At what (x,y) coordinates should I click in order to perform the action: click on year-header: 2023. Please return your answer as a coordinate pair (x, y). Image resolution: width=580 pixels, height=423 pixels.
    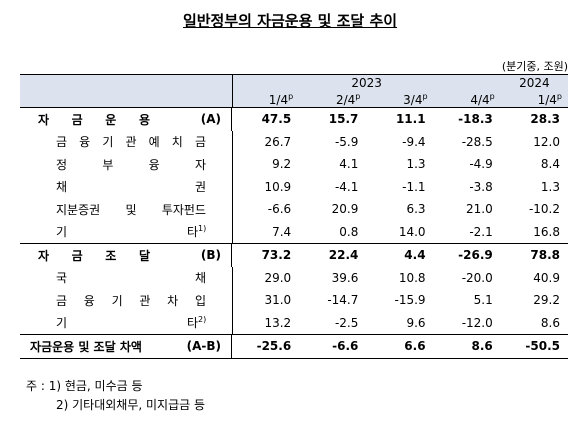
    Looking at the image, I should click on (366, 82).